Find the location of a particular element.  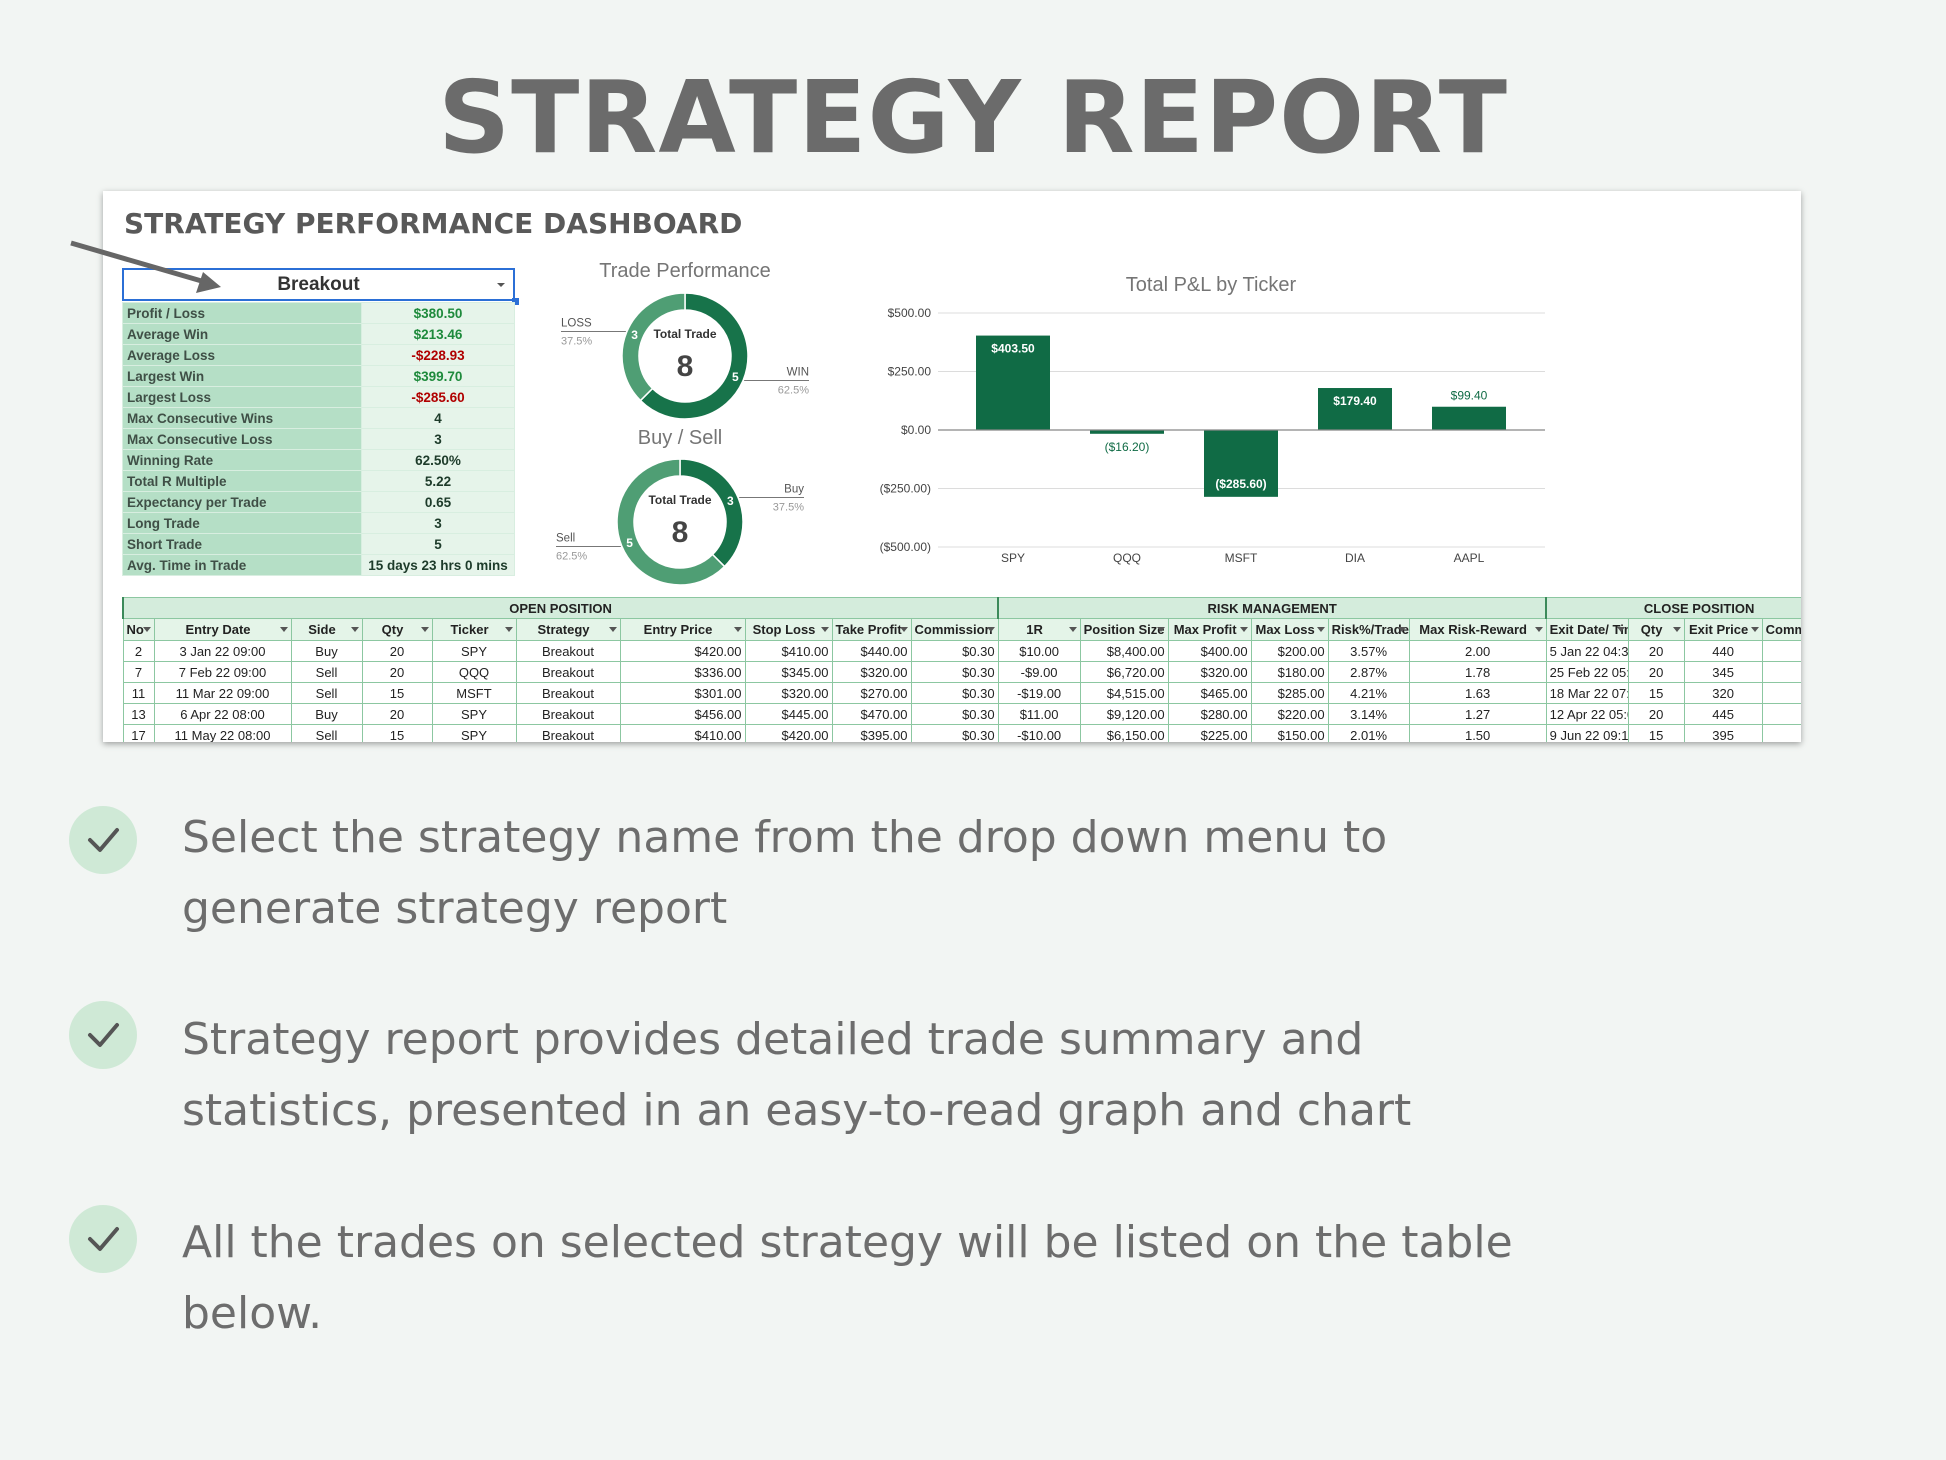

table-cell: -$10.00 is located at coordinates (1039, 733).